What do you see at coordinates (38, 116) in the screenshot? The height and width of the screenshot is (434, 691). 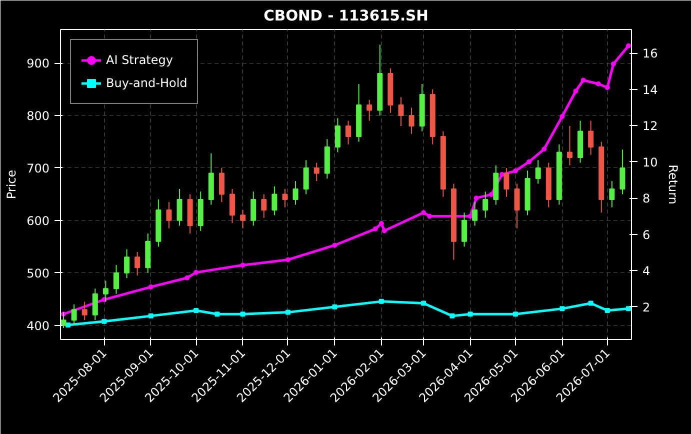 I see `y-tick-label: 800` at bounding box center [38, 116].